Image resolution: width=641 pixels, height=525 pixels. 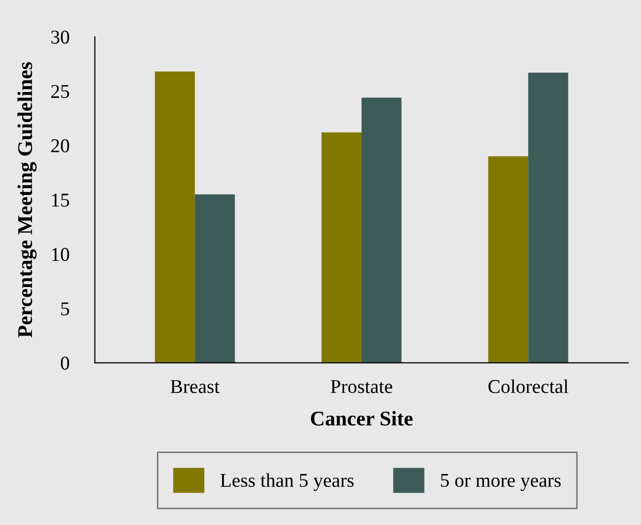 What do you see at coordinates (27, 200) in the screenshot?
I see `y-axis-title: Percentage Meeting Guidelines` at bounding box center [27, 200].